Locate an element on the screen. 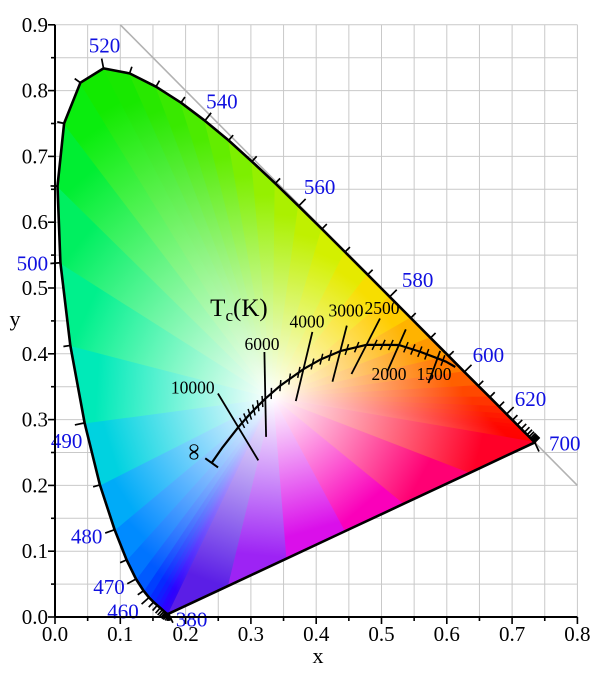  temperature-label-3000: 3000 is located at coordinates (345, 311).